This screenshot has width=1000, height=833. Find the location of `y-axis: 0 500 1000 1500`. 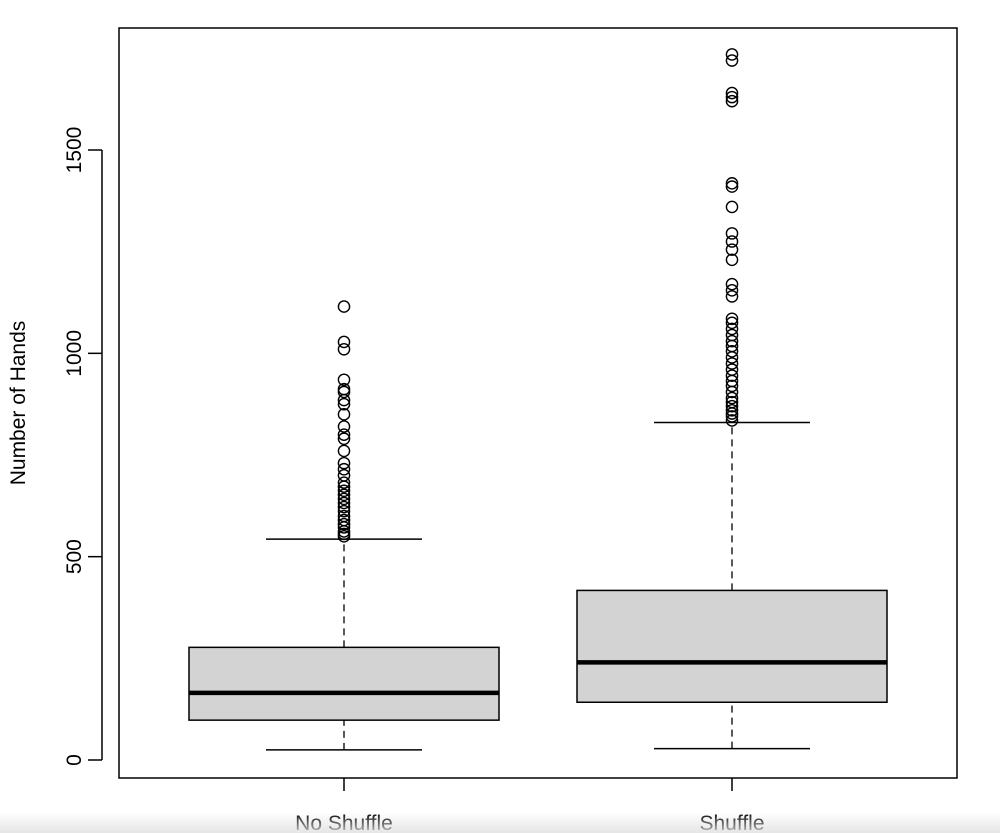

y-axis: 0 500 1000 1500 is located at coordinates (83, 446).